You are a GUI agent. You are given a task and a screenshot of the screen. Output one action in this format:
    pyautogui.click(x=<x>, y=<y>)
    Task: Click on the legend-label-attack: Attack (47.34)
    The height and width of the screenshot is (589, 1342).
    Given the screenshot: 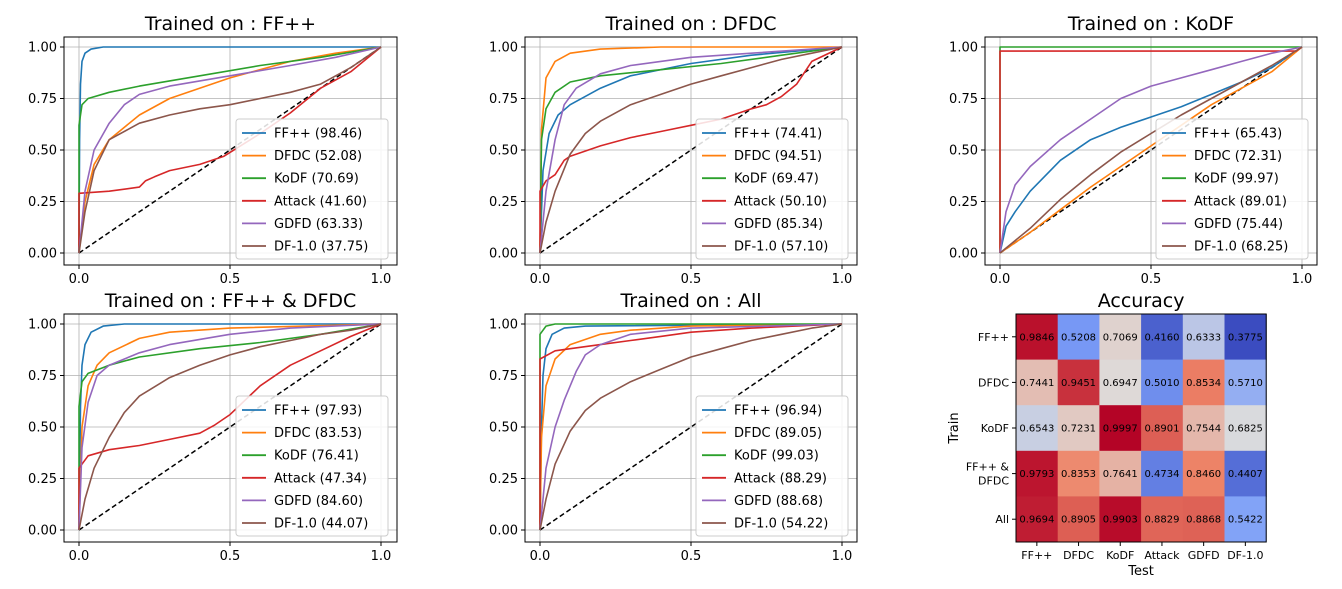 What is the action you would take?
    pyautogui.click(x=320, y=478)
    